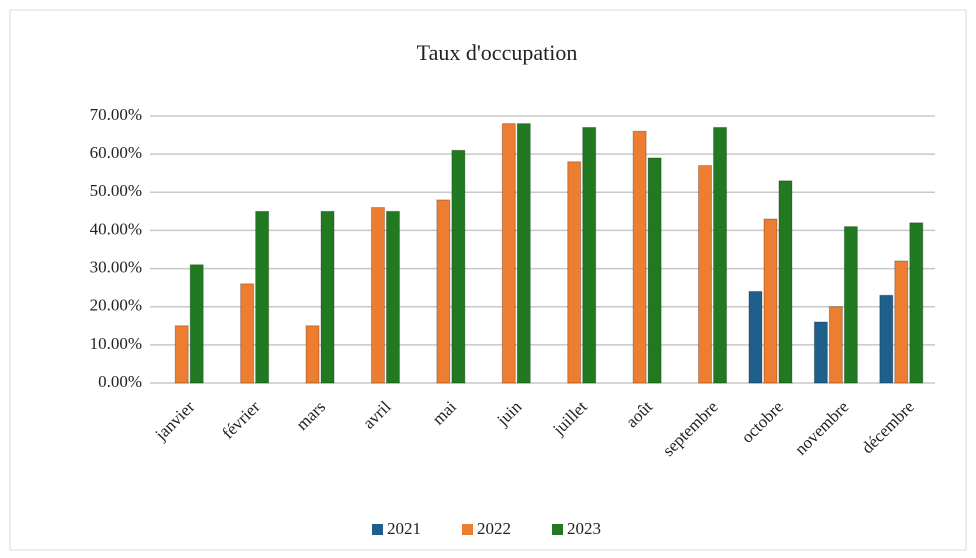 Image resolution: width=976 pixels, height=558 pixels. What do you see at coordinates (404, 528) in the screenshot?
I see `legend-label: 2021` at bounding box center [404, 528].